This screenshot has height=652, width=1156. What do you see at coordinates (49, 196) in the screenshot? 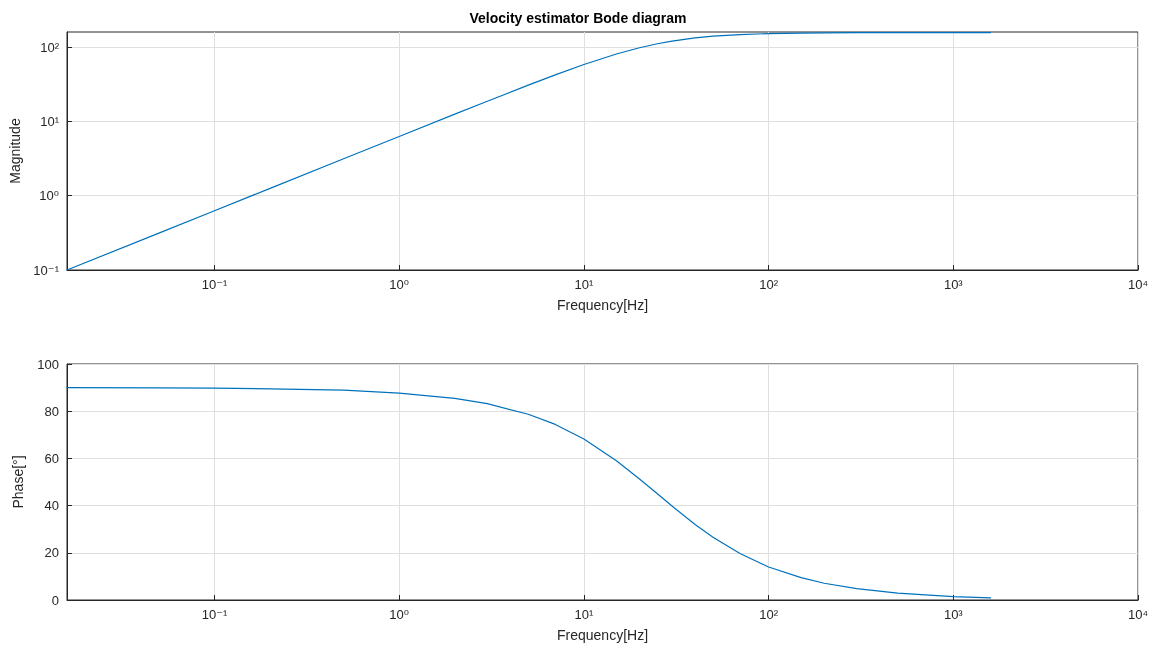
I see `y-tick-label: 10⁰` at bounding box center [49, 196].